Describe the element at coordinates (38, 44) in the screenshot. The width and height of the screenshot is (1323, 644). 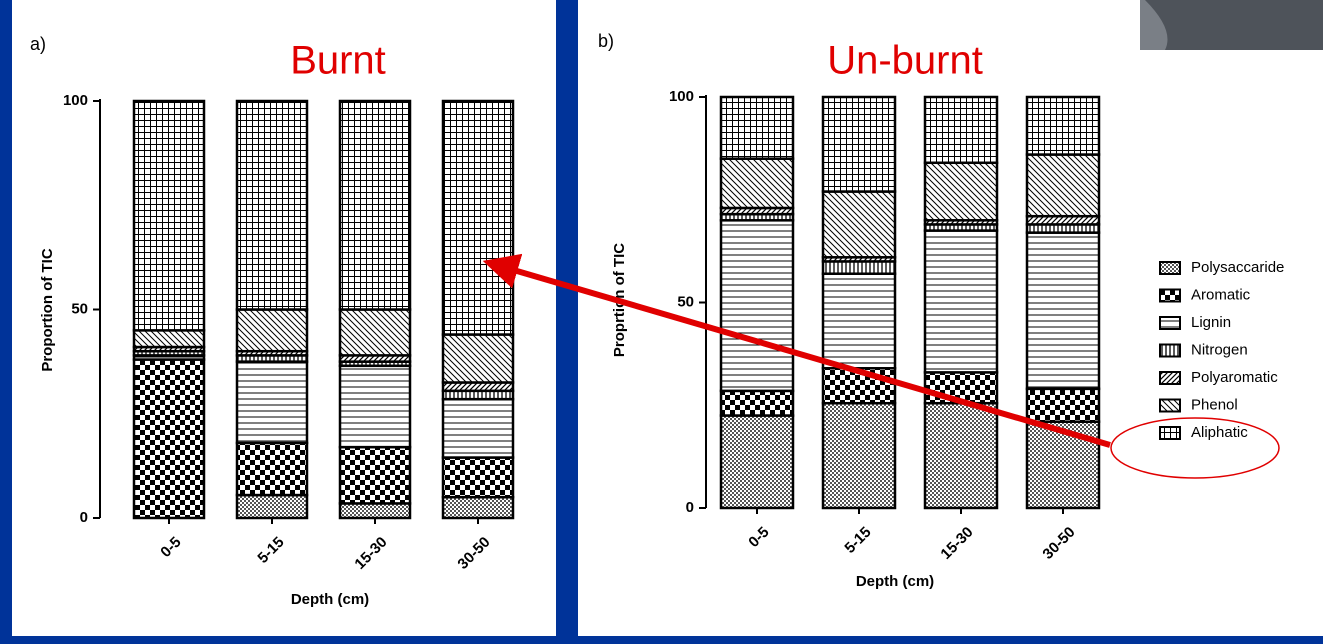
I see `panel-label: a)` at that location.